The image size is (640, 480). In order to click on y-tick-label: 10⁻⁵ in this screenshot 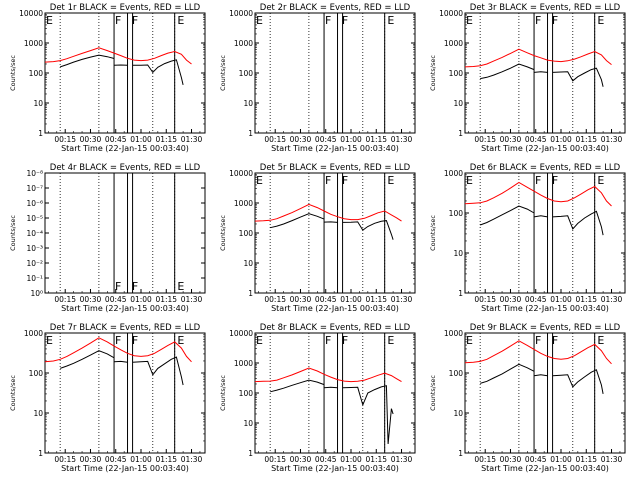, I will do `click(34, 218)`.